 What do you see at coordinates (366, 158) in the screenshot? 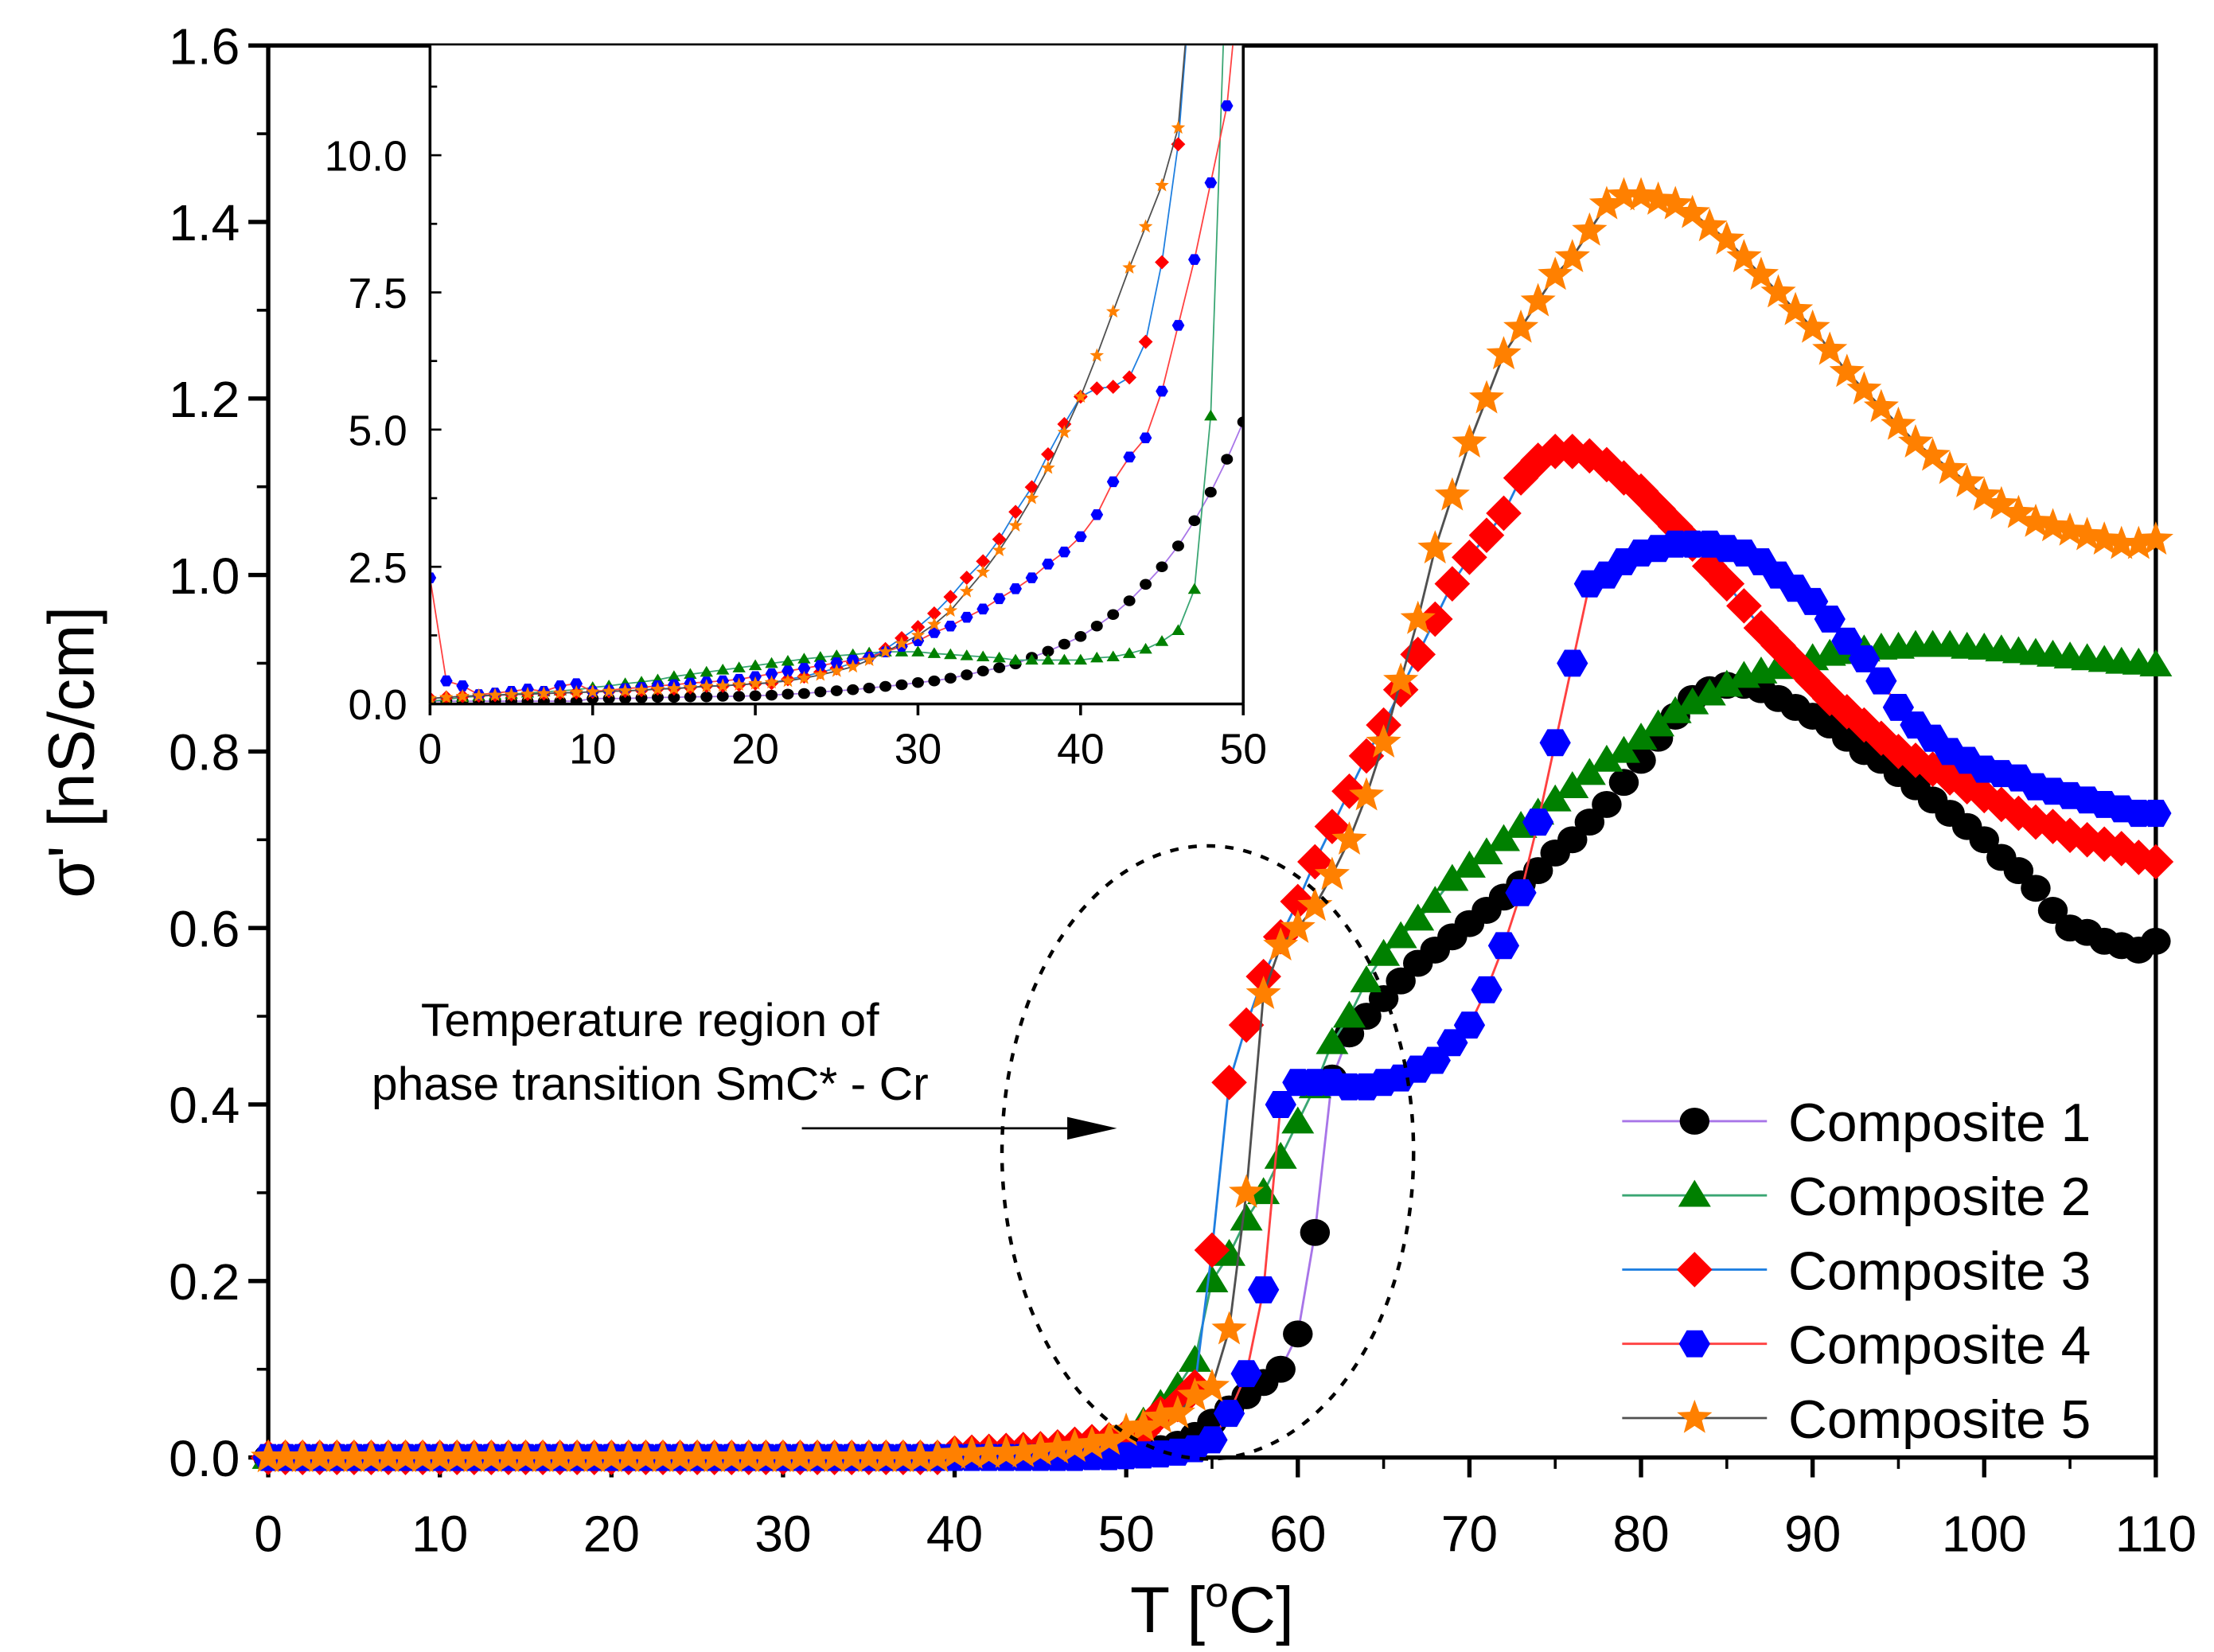
I see `inset-y-tick-label: 10.0` at bounding box center [366, 158].